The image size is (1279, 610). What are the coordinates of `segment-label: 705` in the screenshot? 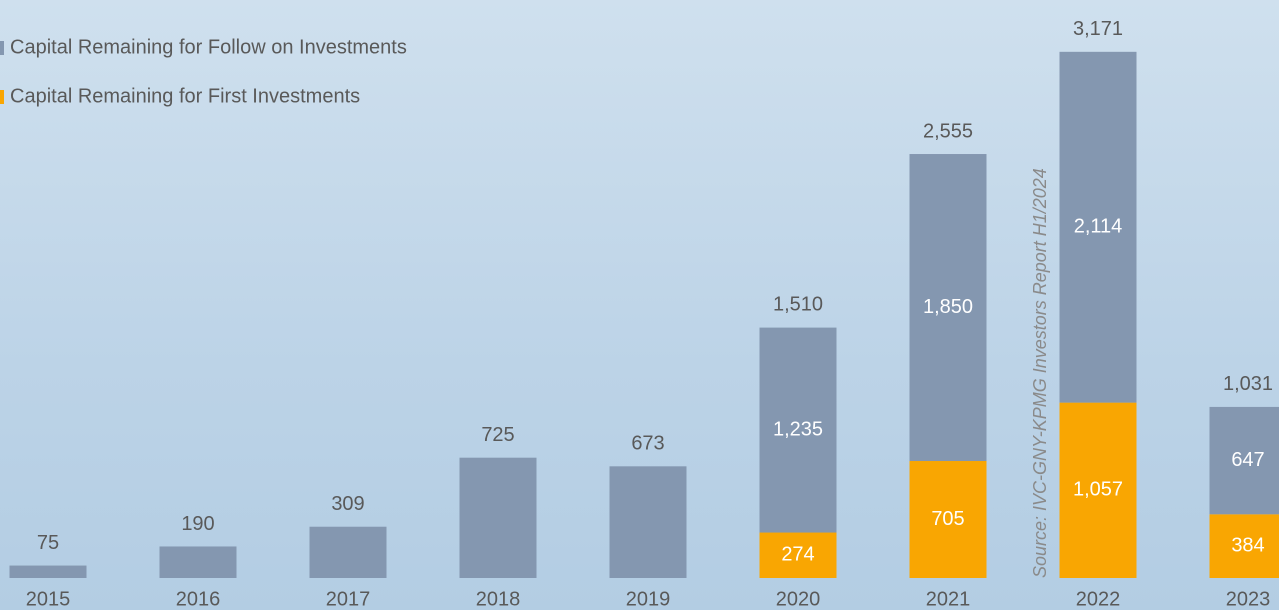 It's located at (947, 519).